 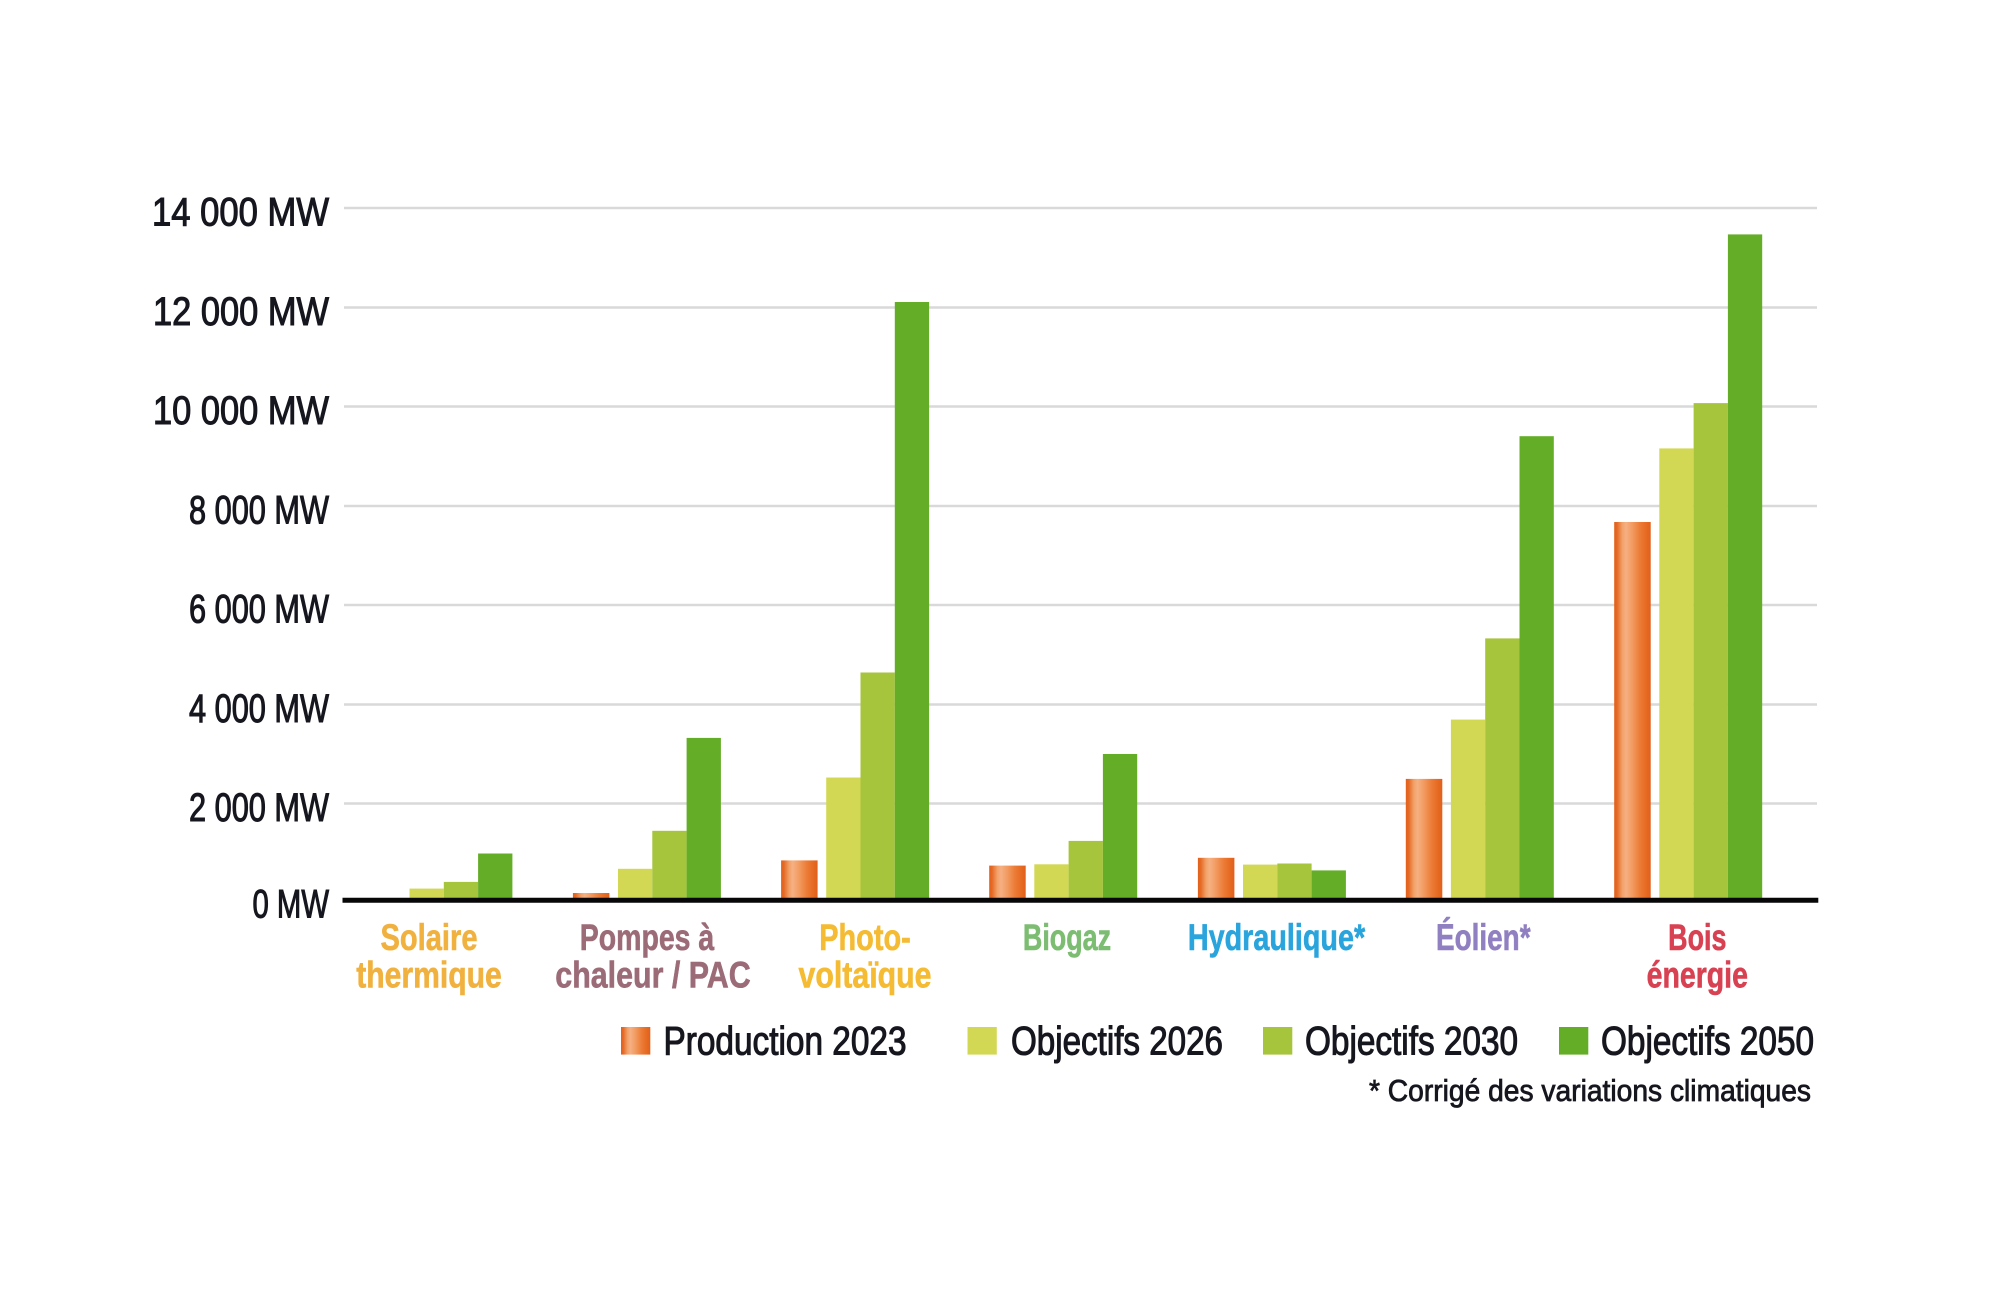 I want to click on svg-text: Bois, so click(x=1697, y=937).